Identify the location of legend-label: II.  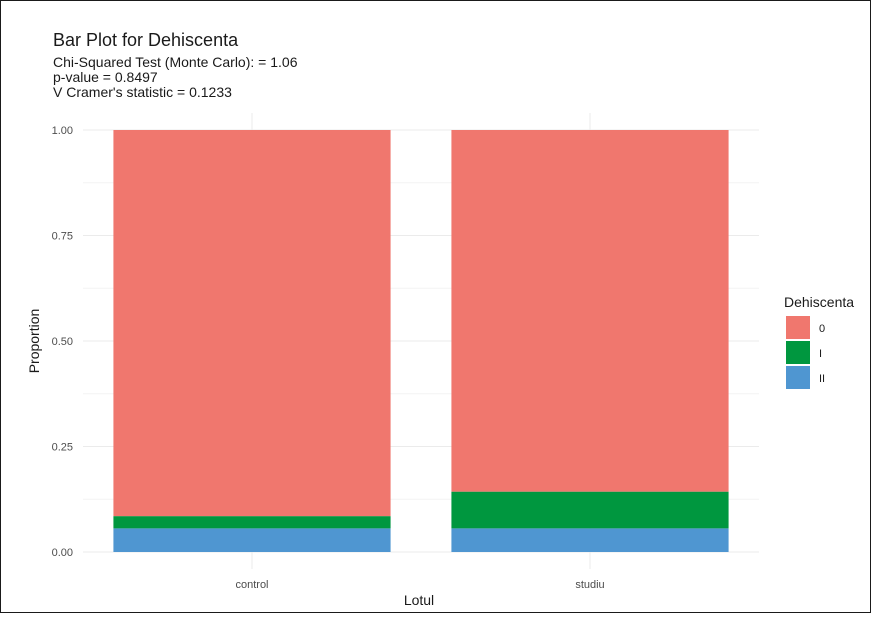
(822, 379).